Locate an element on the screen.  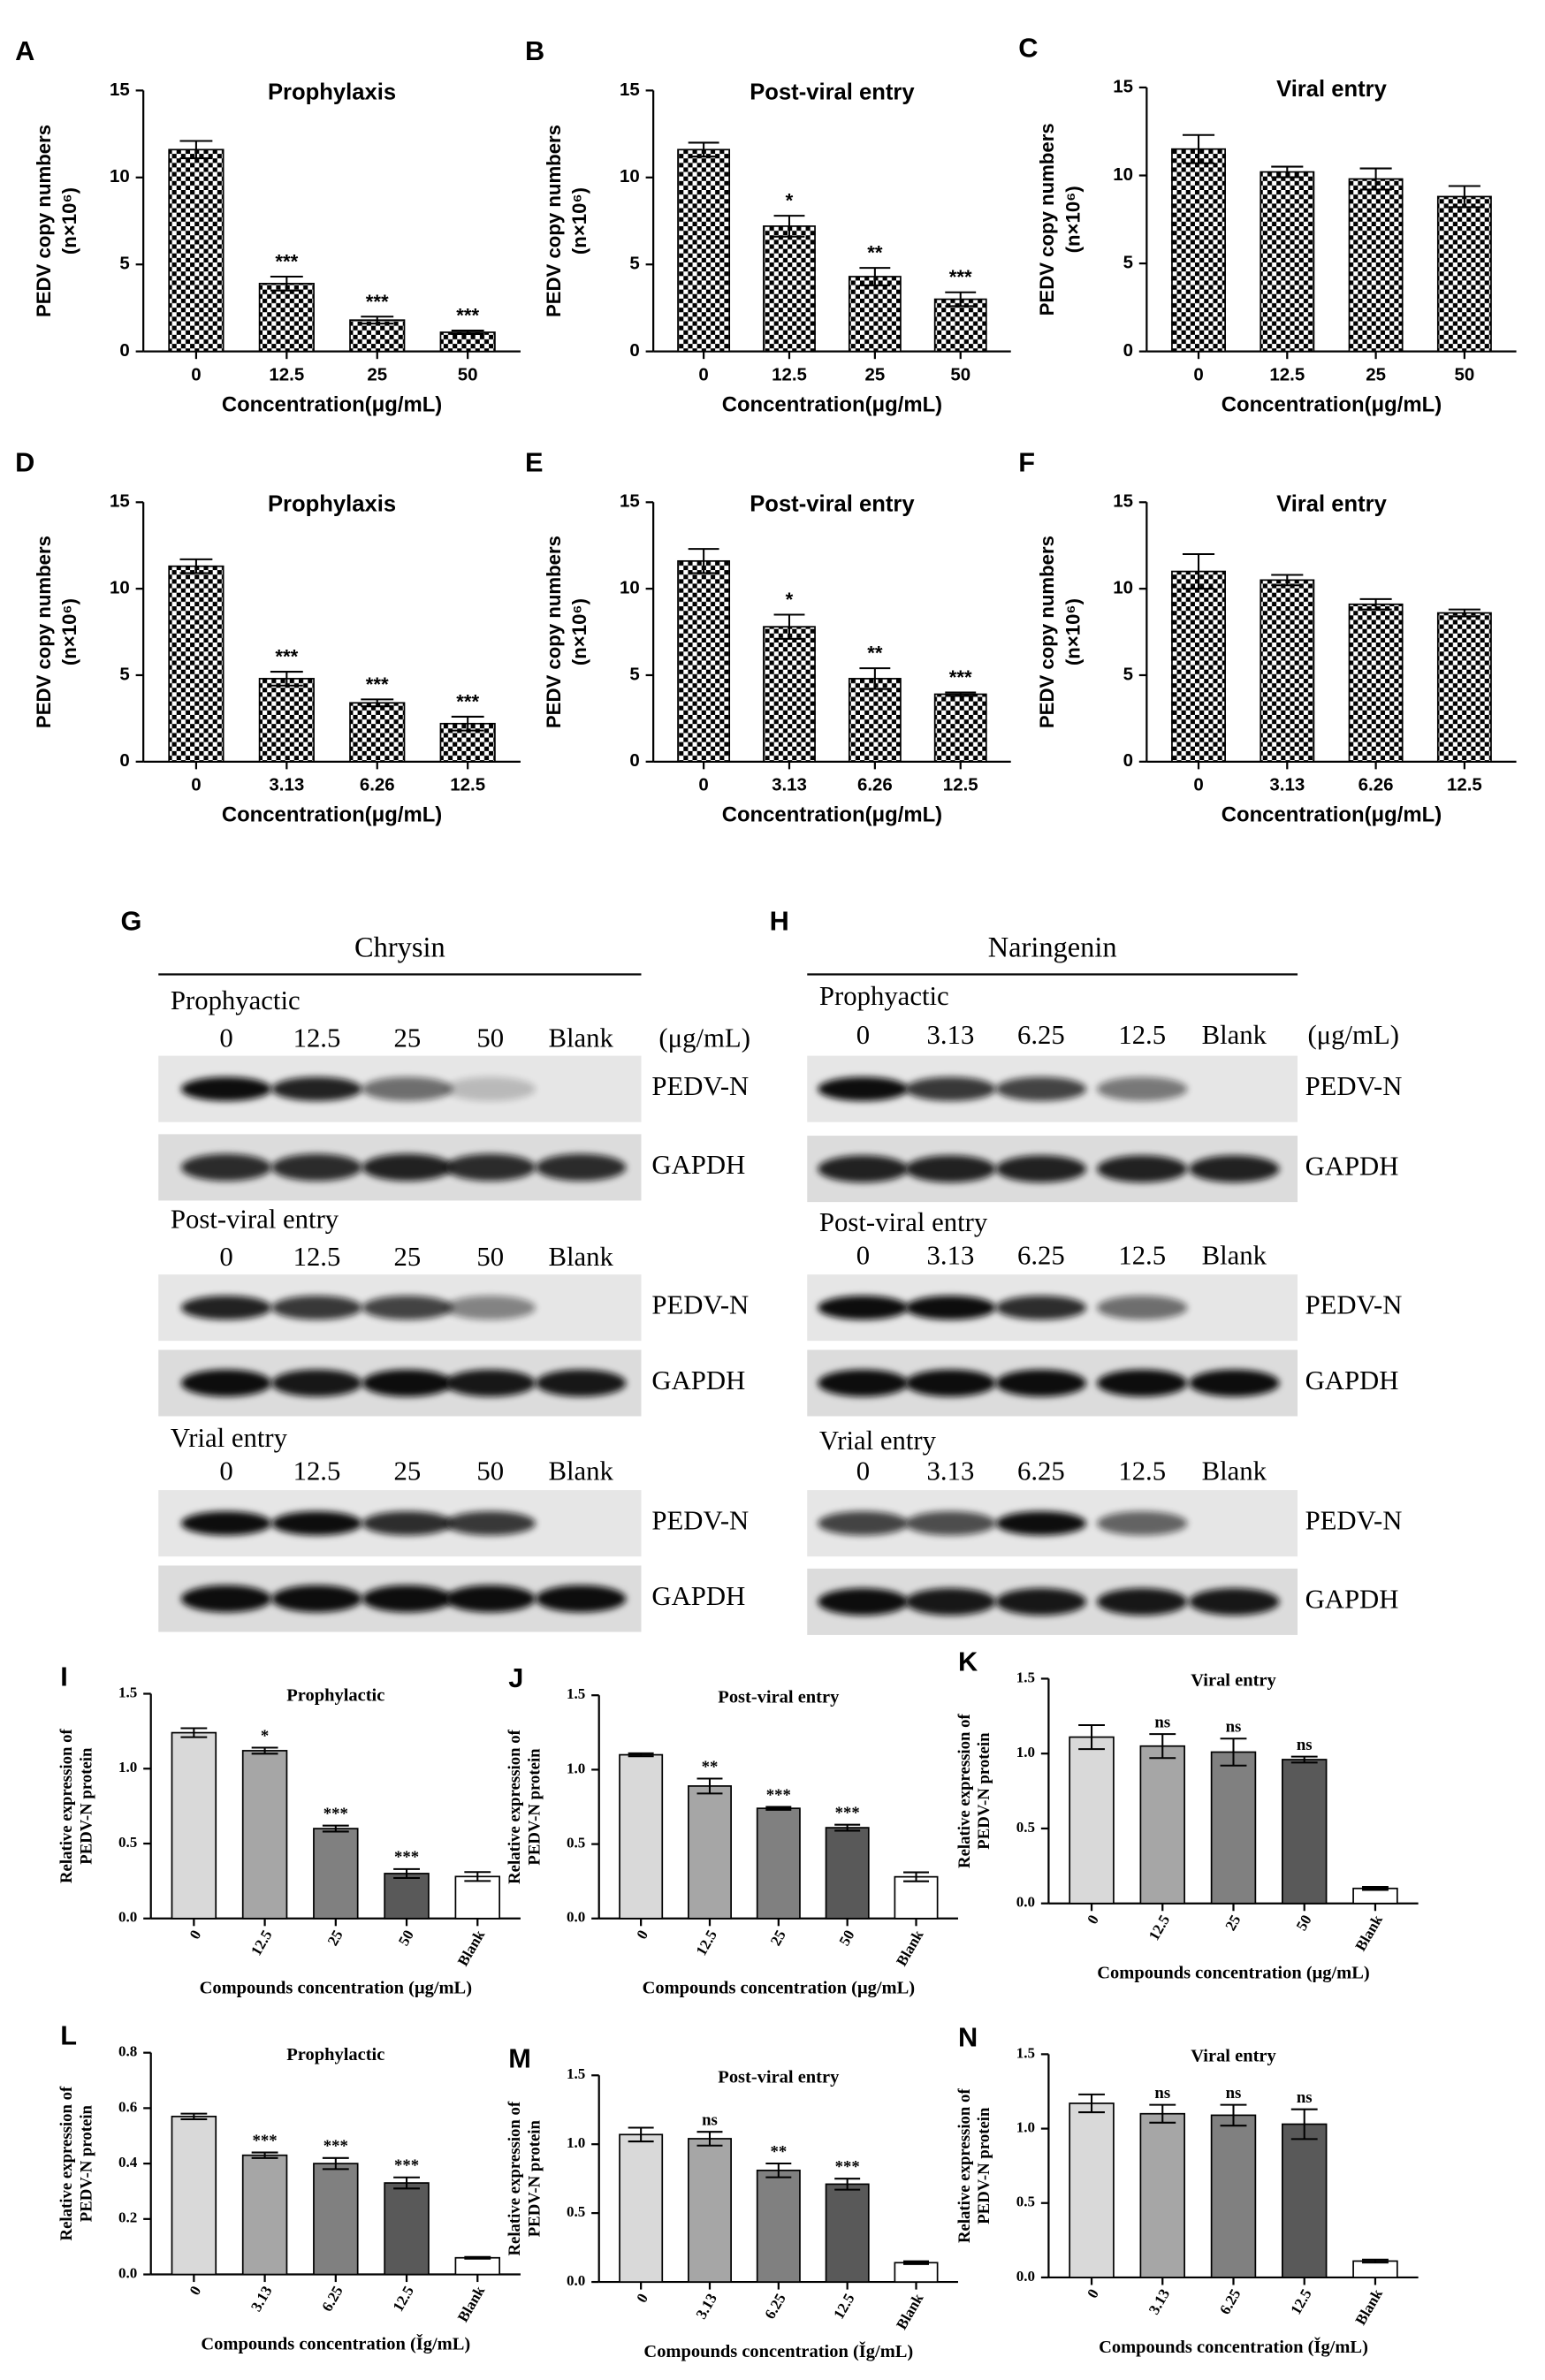
x-tick-label: 6.26 is located at coordinates (875, 785).